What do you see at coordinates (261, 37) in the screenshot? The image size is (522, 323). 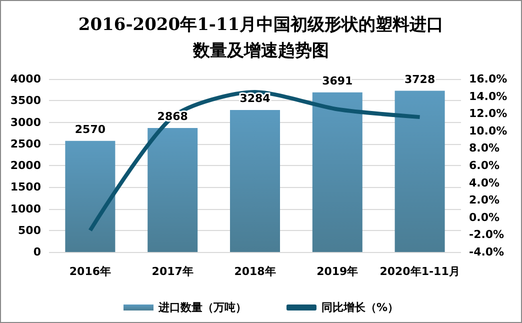 I see `chart-title: 2016-2020年1-11月中国初级形状的塑料进口数量及增速趋势图` at bounding box center [261, 37].